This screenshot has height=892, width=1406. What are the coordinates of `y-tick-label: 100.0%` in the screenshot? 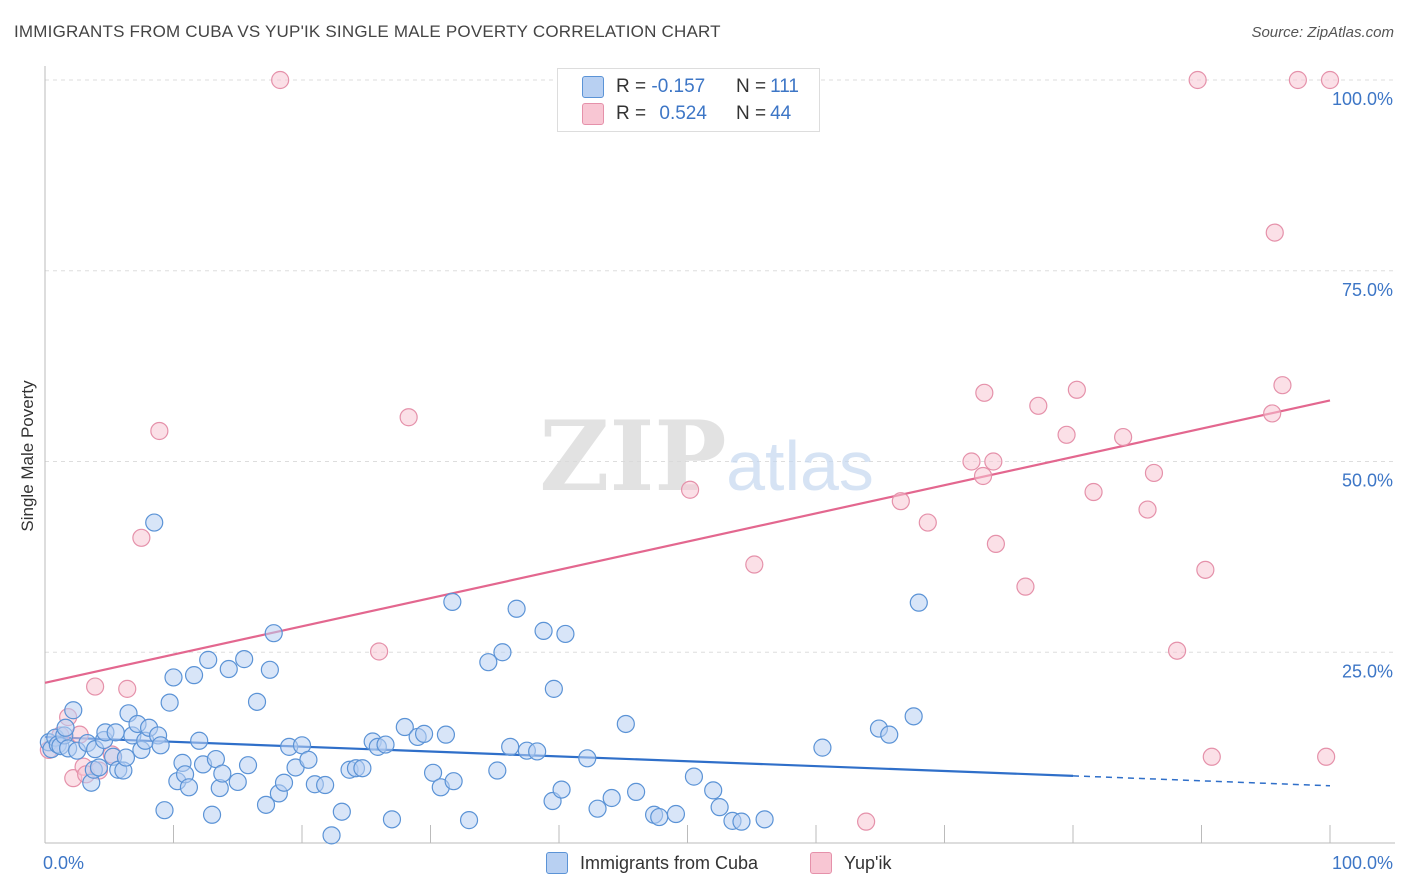 It's located at (1362, 99).